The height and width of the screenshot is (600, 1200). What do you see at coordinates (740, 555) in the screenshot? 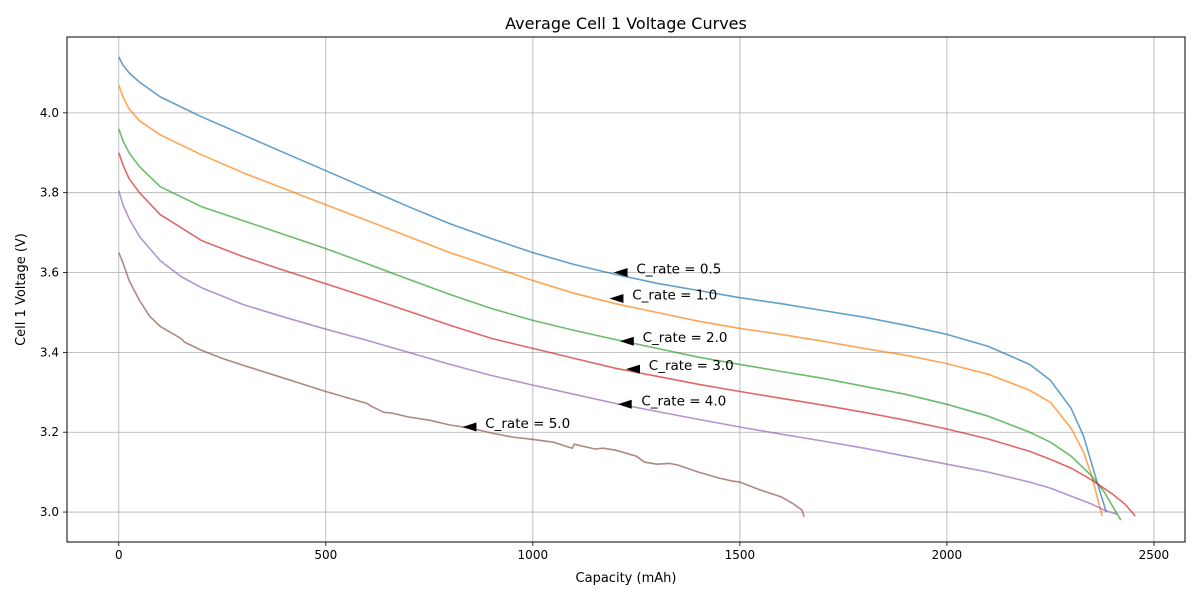
I see `x-tick-label: 1500` at bounding box center [740, 555].